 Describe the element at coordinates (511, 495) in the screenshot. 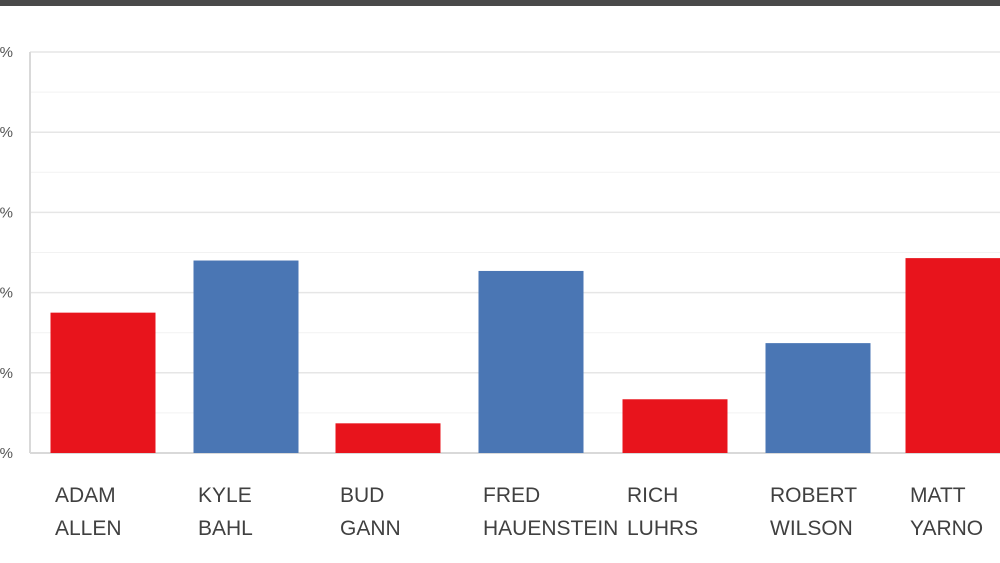

I see `x-tick-label: FRED` at that location.